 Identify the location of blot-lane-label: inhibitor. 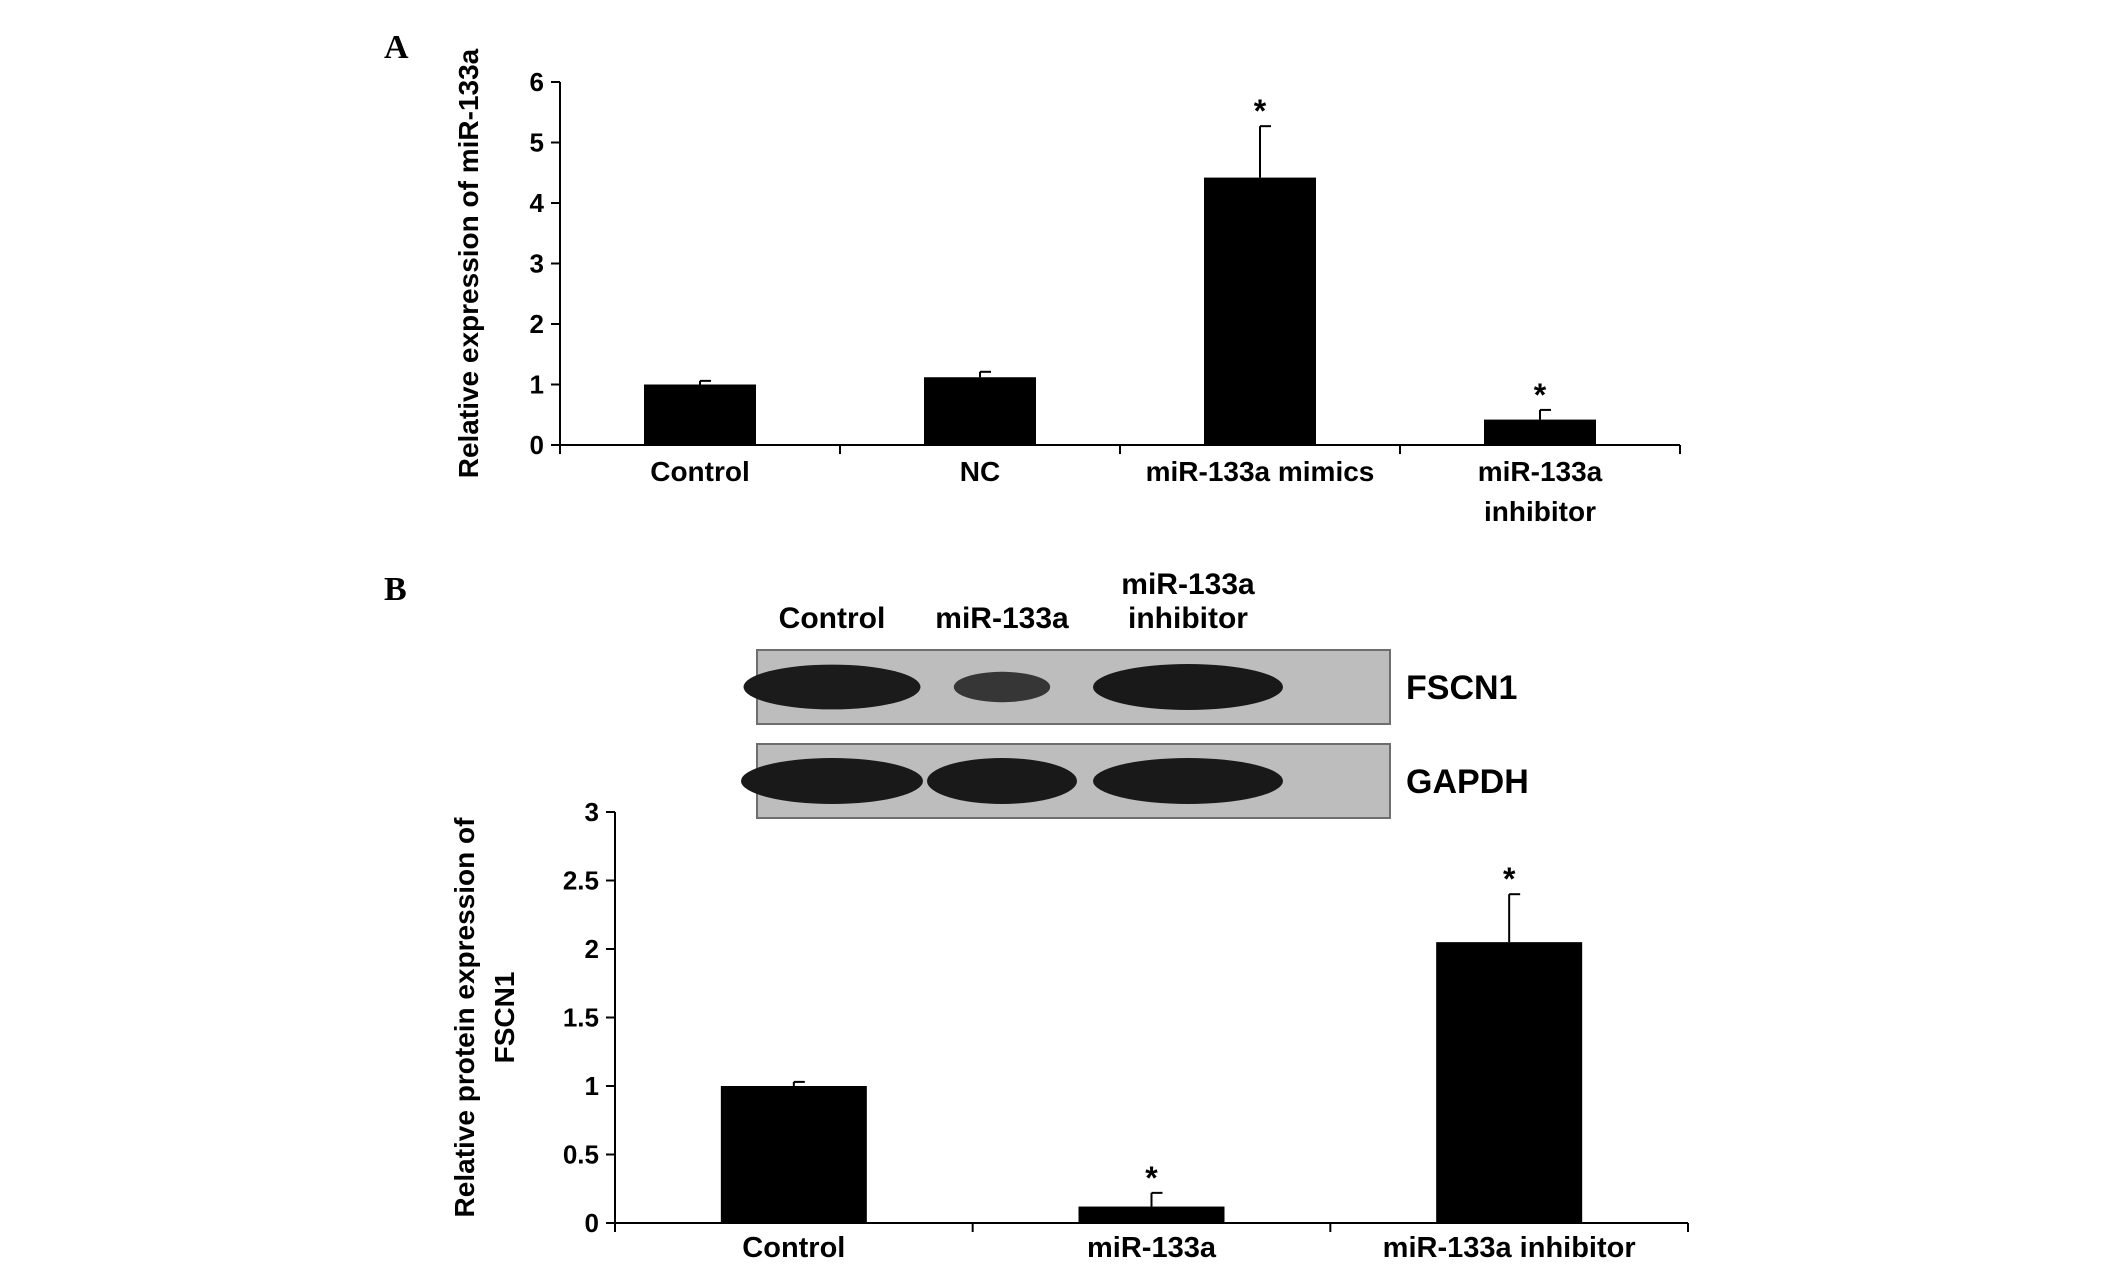
(1188, 618).